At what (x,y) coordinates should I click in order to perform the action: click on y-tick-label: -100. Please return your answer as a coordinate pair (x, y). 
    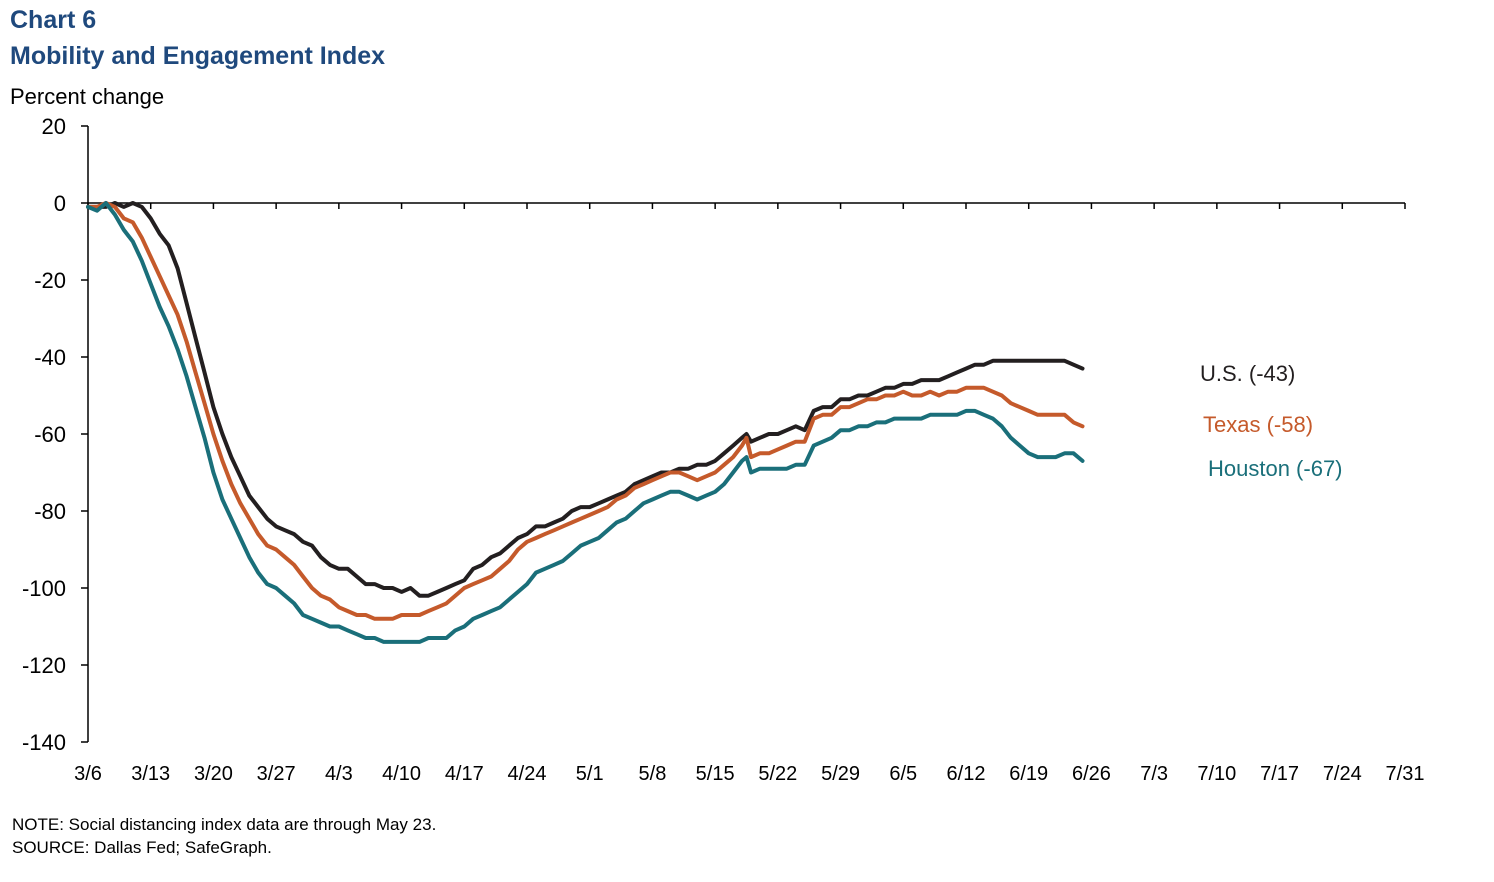
    Looking at the image, I should click on (44, 588).